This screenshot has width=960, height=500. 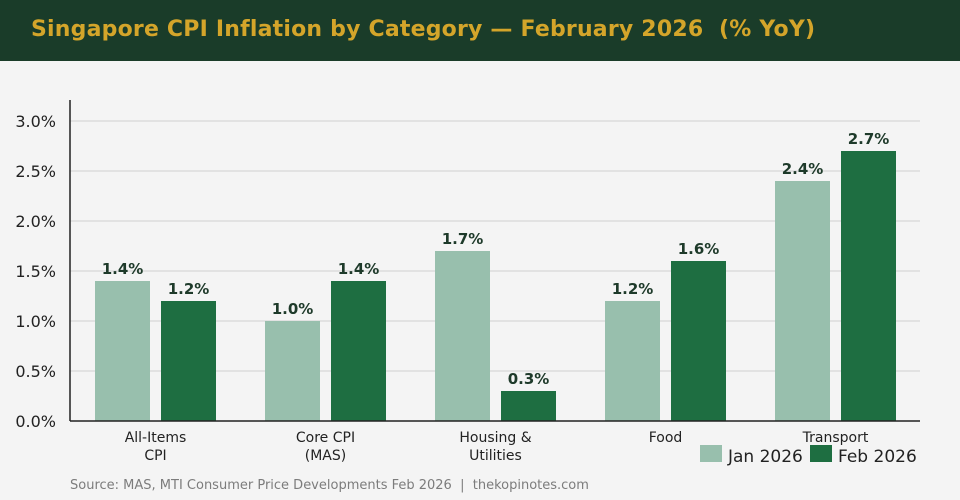 I want to click on x-tick-label: Housing &, so click(x=495, y=438).